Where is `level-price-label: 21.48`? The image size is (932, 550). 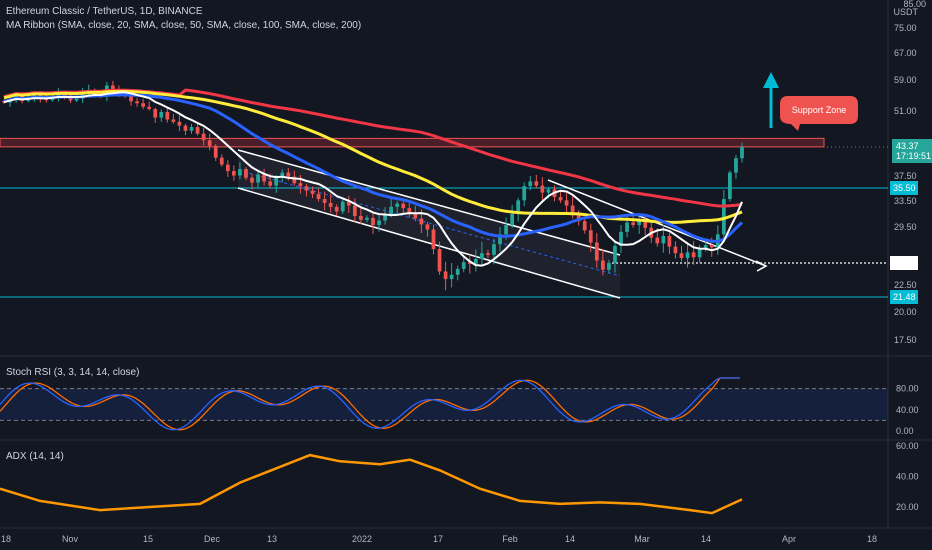
level-price-label: 21.48 is located at coordinates (904, 297).